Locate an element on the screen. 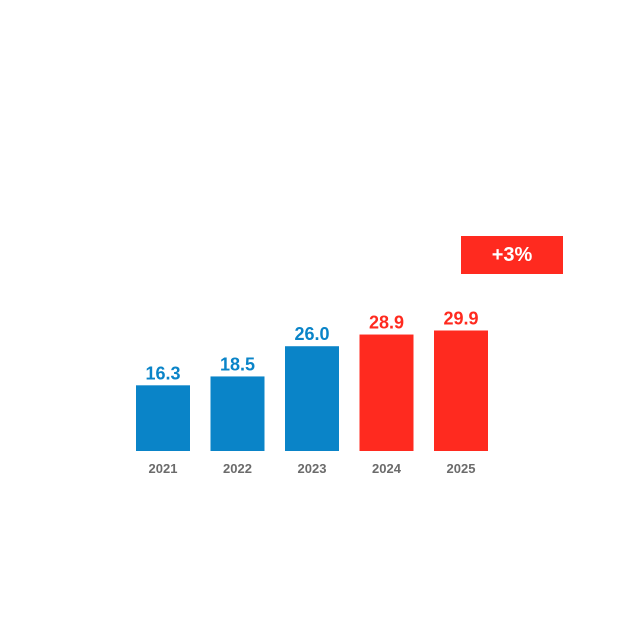  value-label-2025: 29.9 is located at coordinates (460, 319).